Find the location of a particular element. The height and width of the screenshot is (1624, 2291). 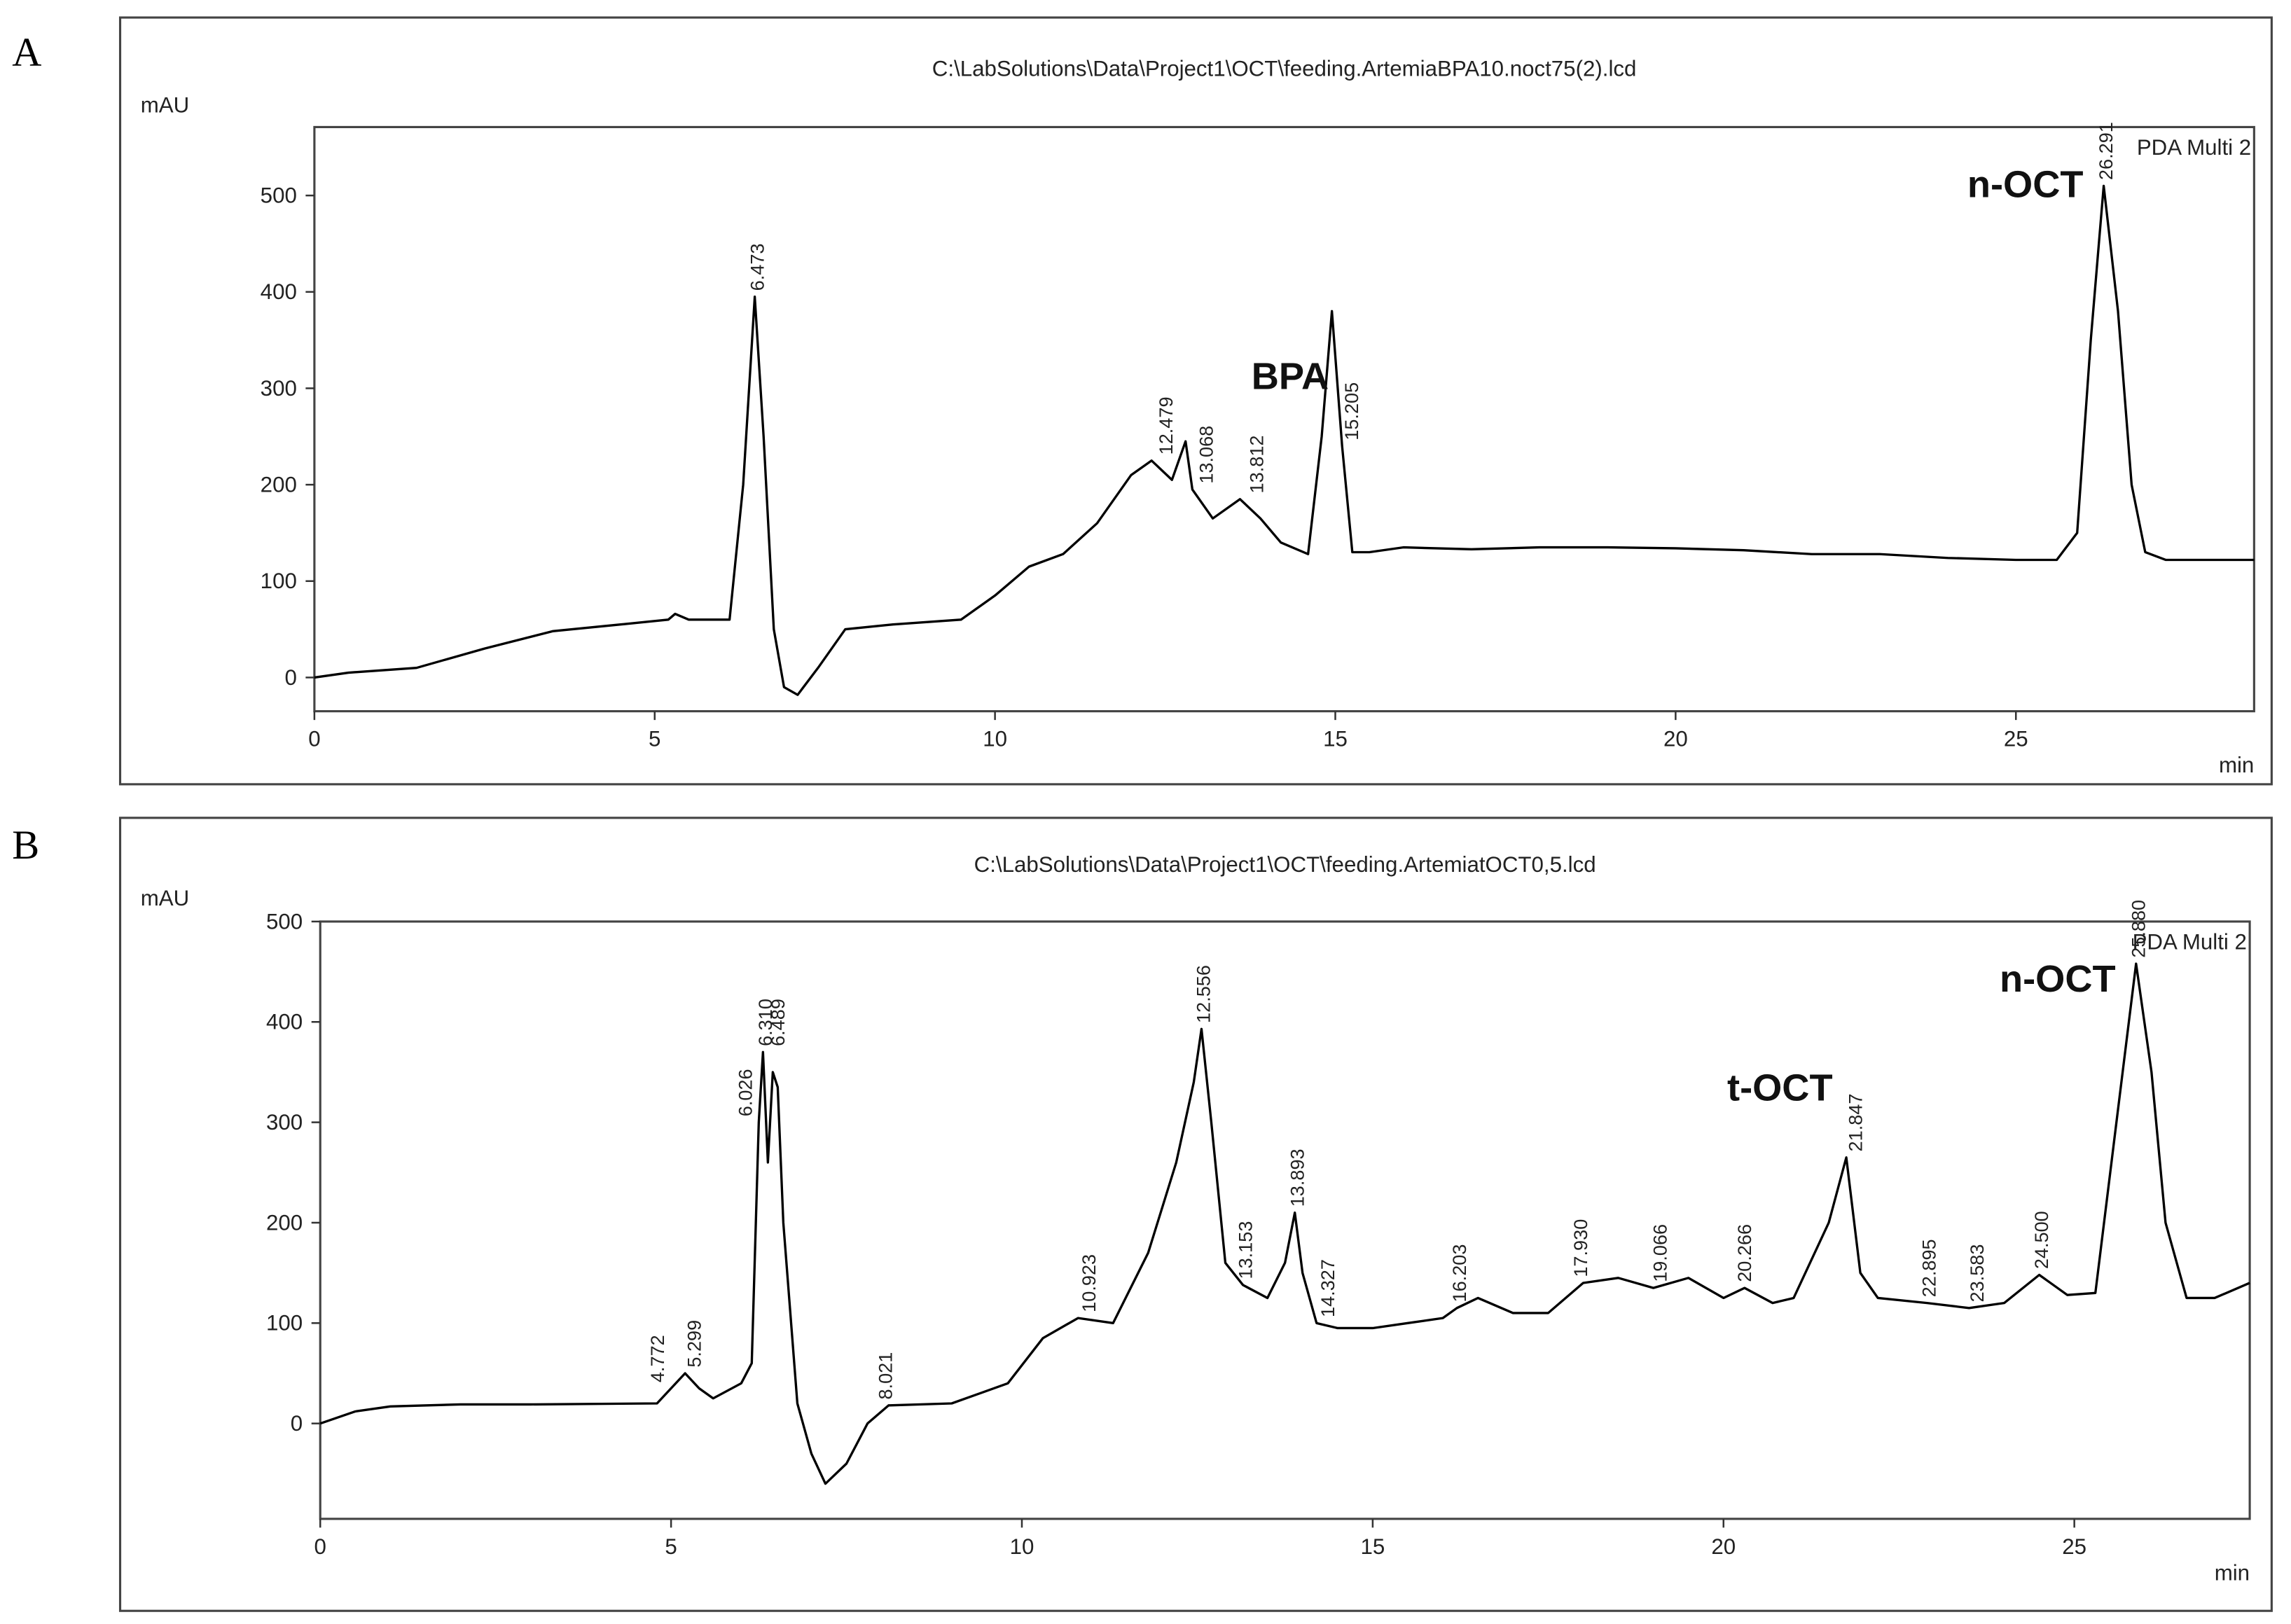

peak-label: 21.847 is located at coordinates (1855, 1123).